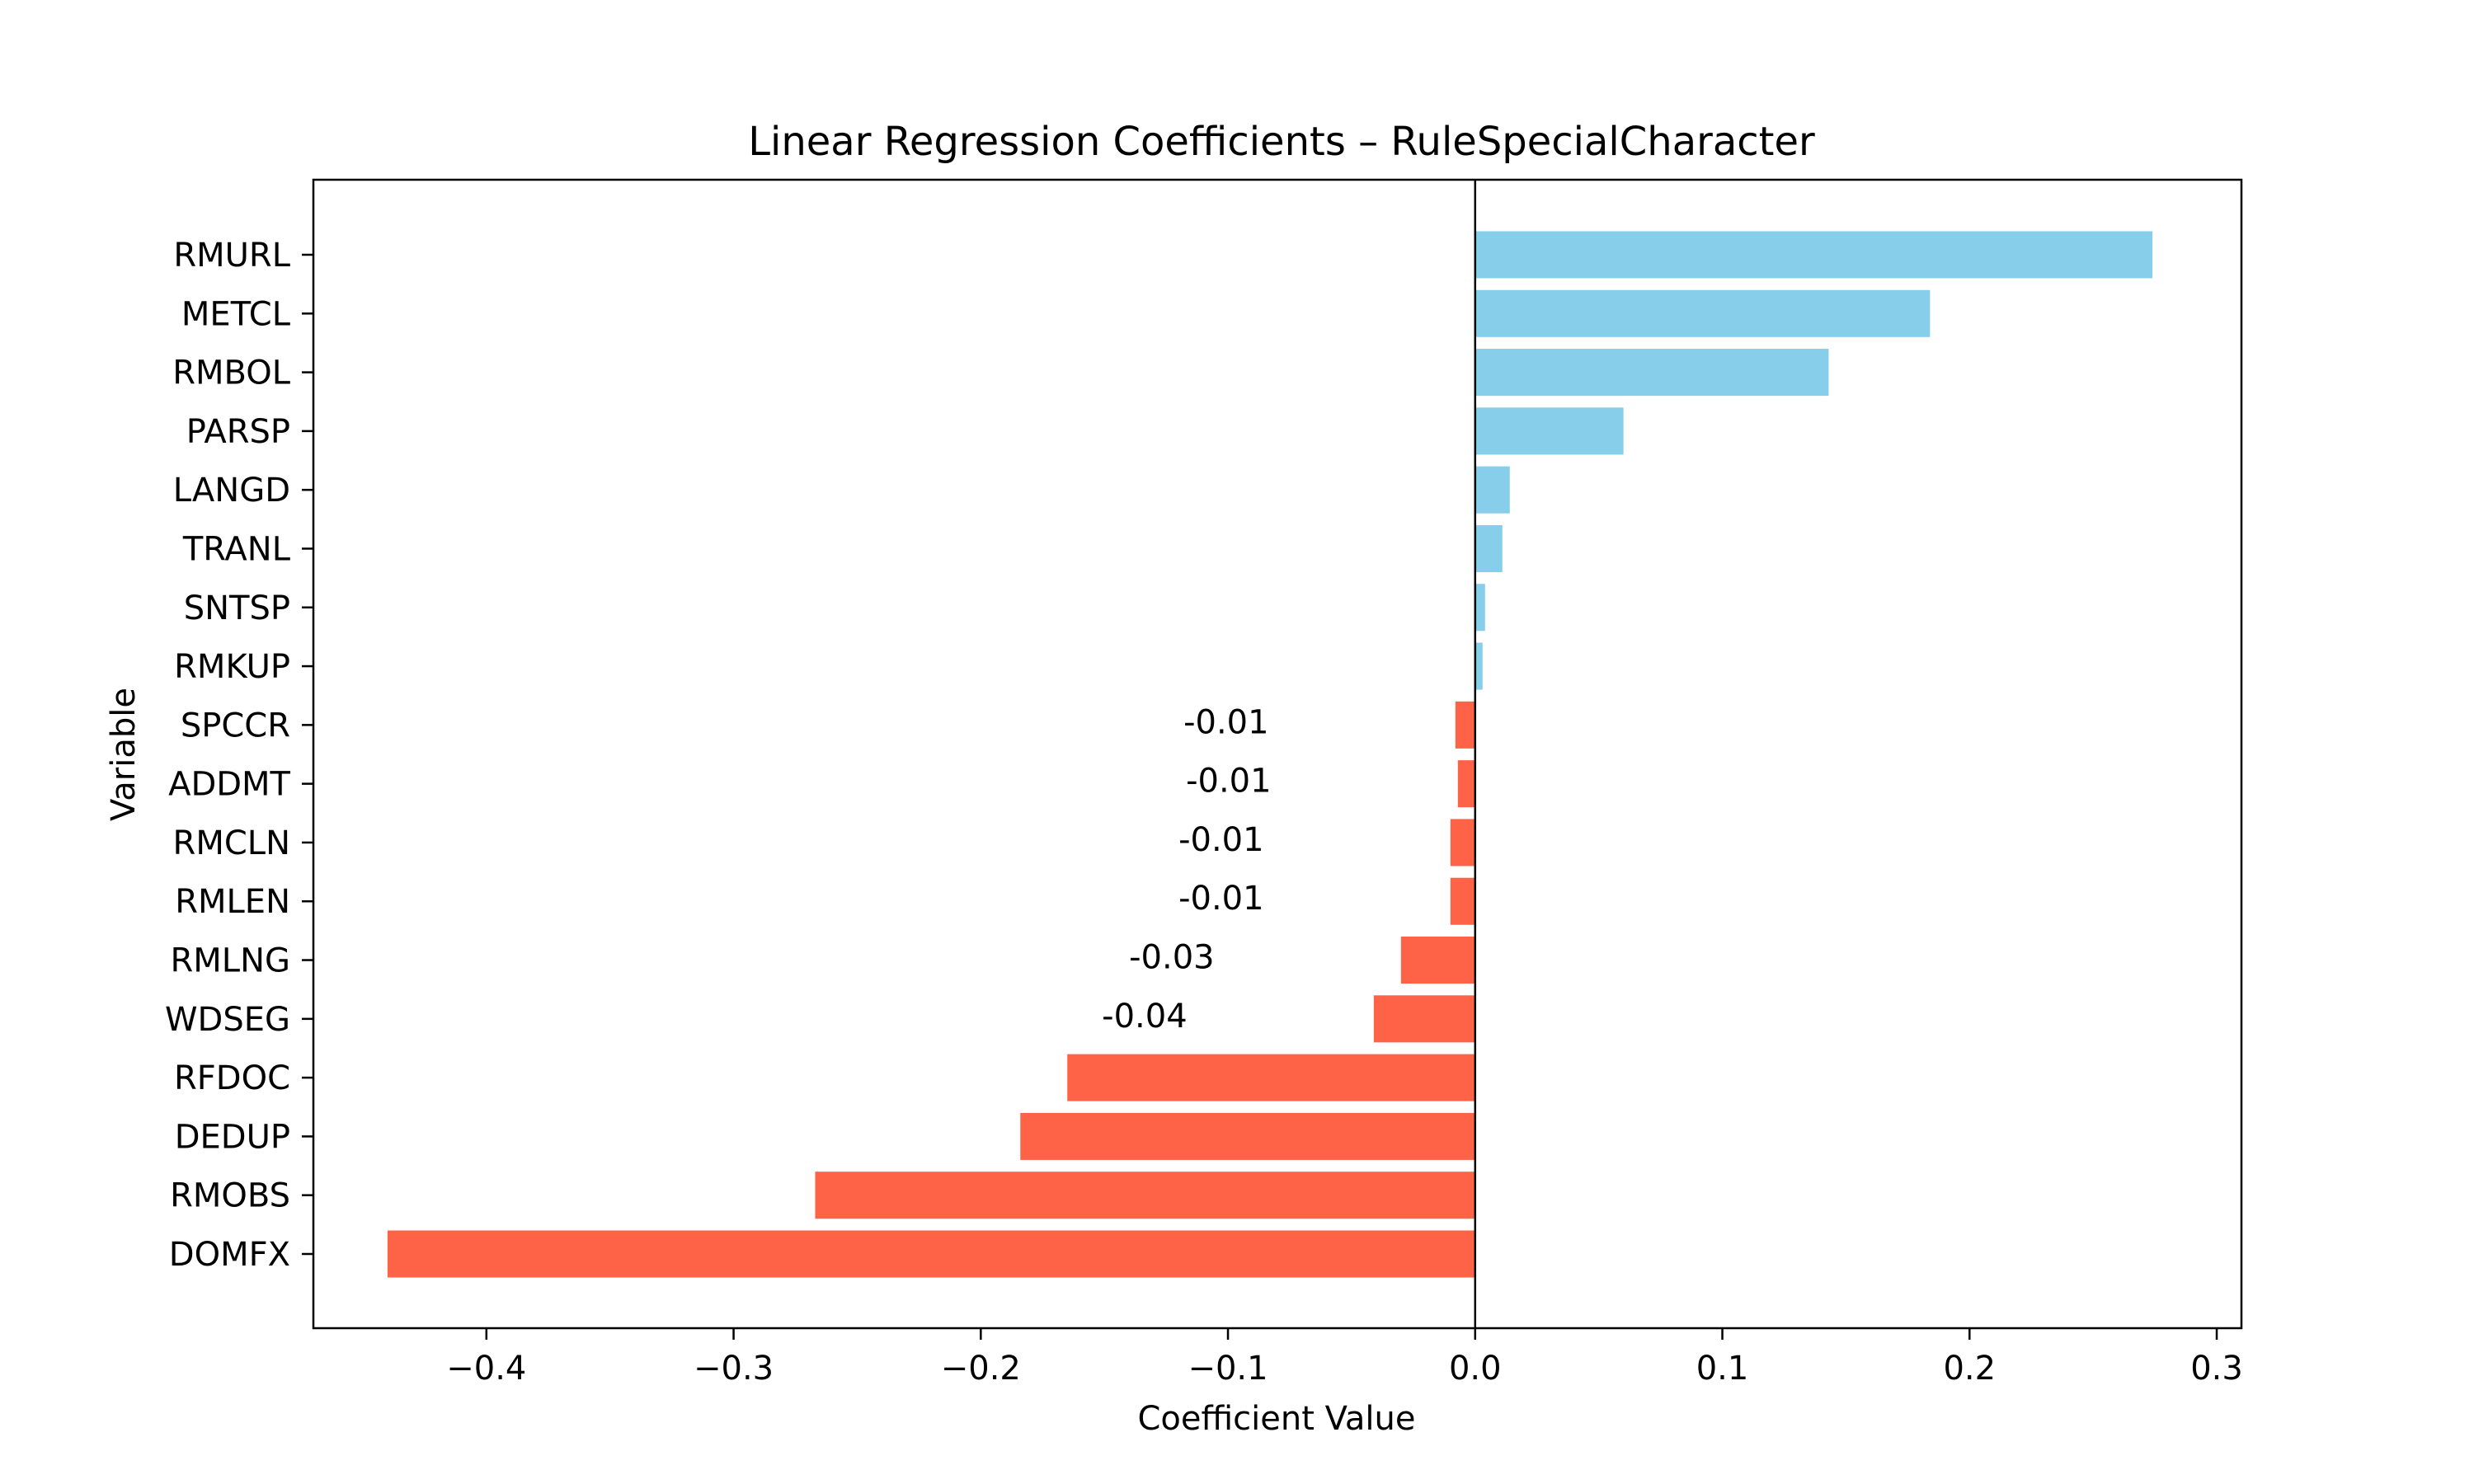 Image resolution: width=2474 pixels, height=1484 pixels. Describe the element at coordinates (1271, 1077) in the screenshot. I see `bar-rfdoc` at that location.